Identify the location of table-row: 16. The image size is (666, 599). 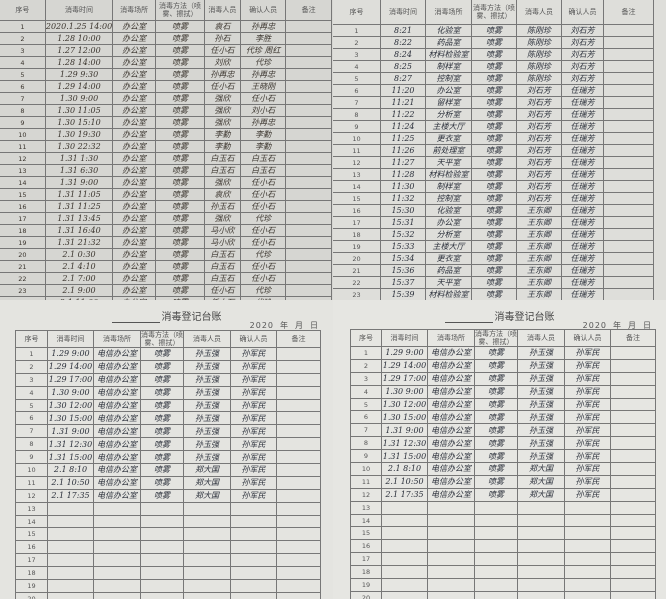
(503, 546).